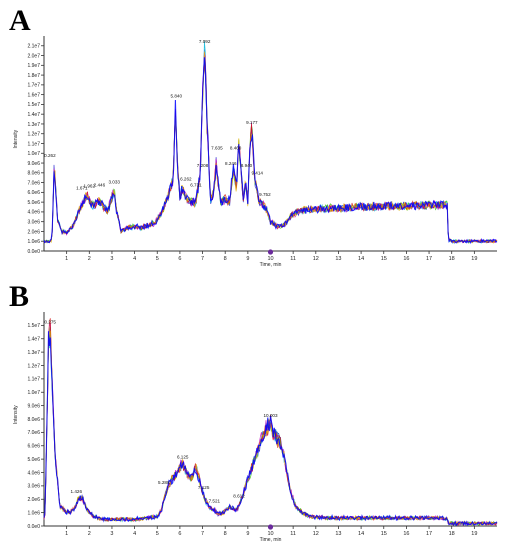 The height and width of the screenshot is (550, 507). I want to click on chart-a-y-tick-label: 8.0e6, so click(33, 174).